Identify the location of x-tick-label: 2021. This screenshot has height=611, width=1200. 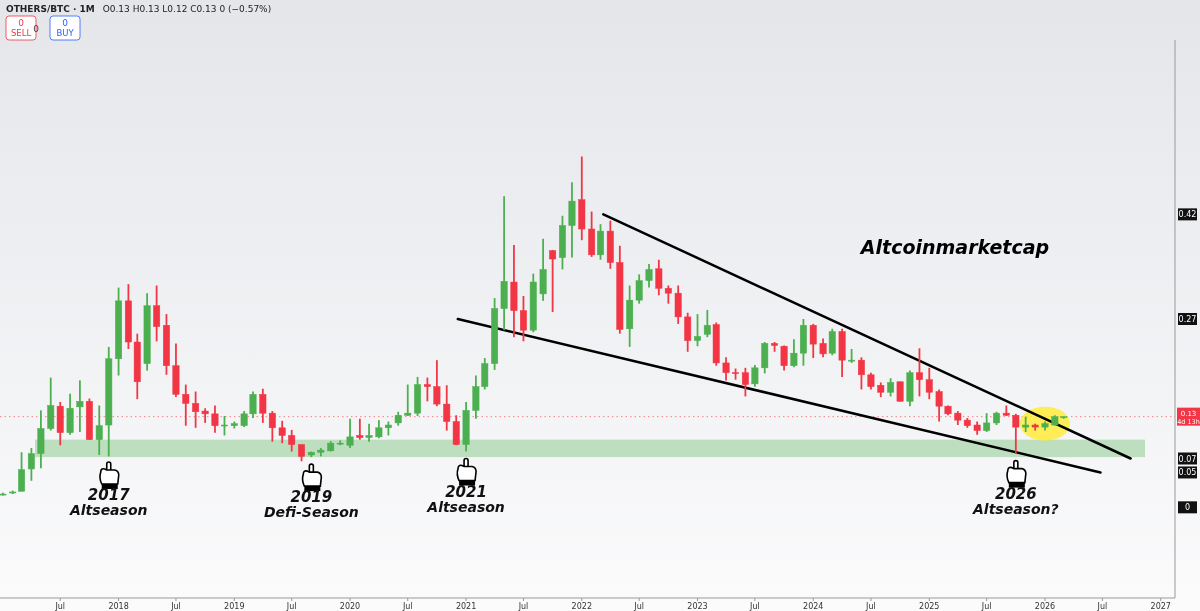
(466, 606).